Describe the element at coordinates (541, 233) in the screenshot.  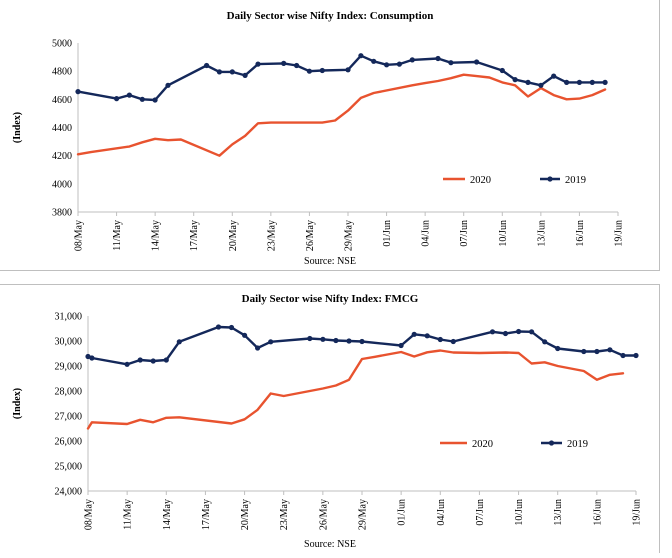
I see `x-tick-label: 13/Jun` at that location.